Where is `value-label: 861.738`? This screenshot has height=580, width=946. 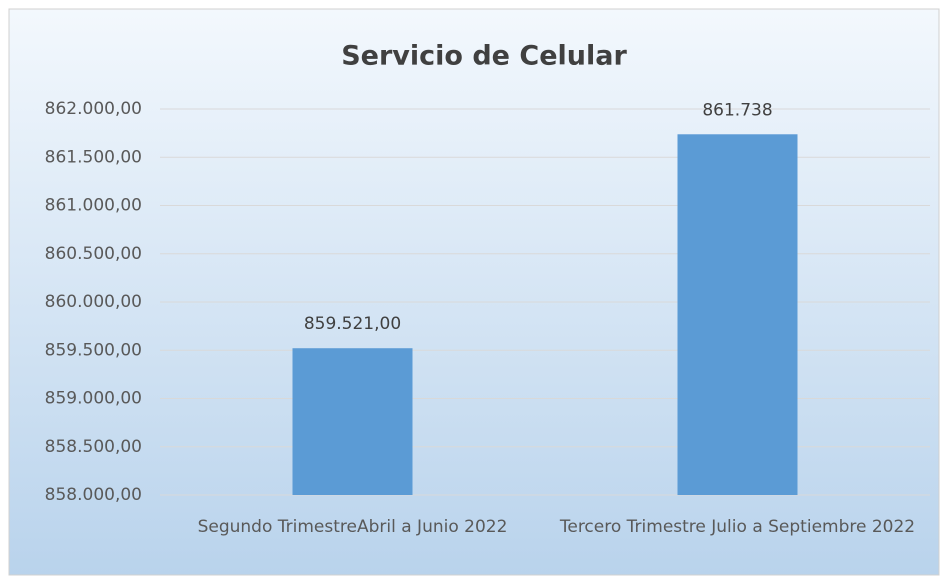 value-label: 861.738 is located at coordinates (737, 110).